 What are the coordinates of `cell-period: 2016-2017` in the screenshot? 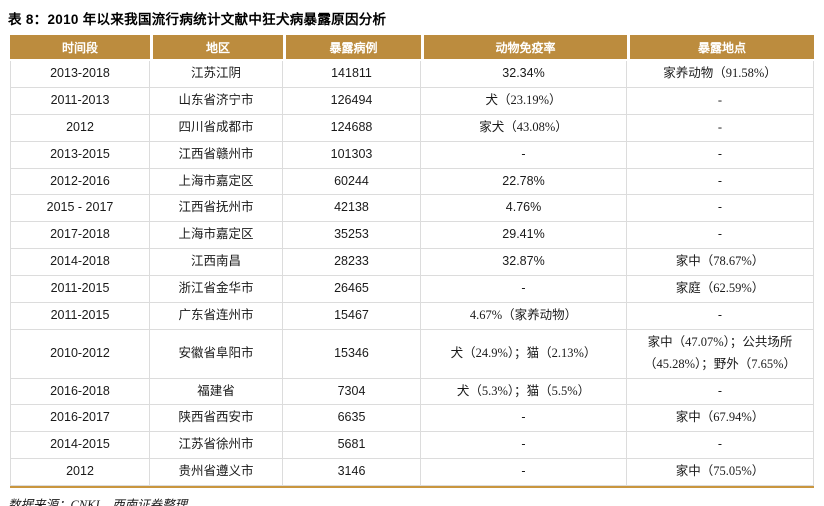 It's located at (80, 419).